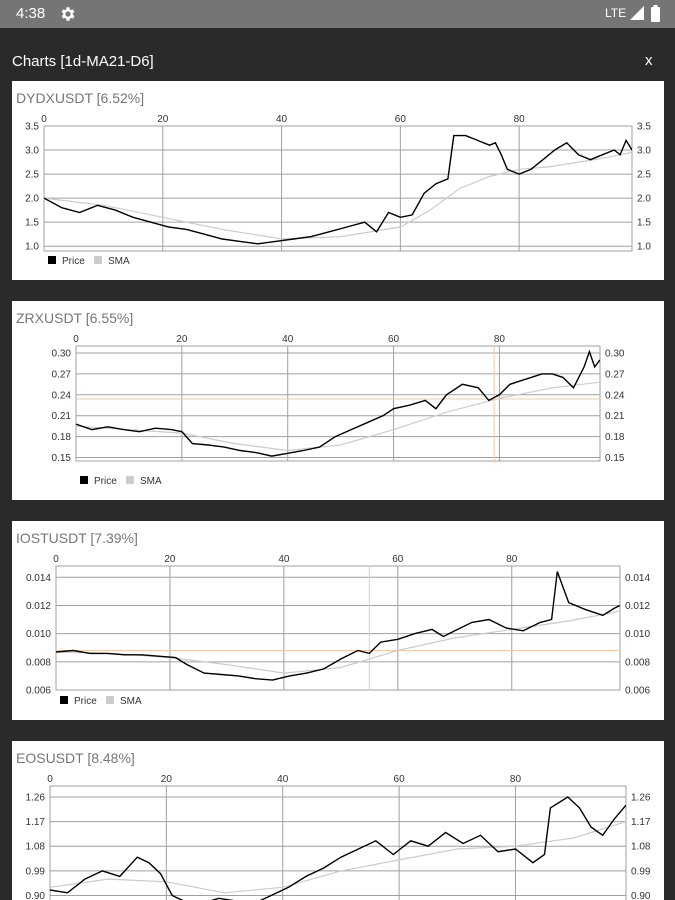  I want to click on y-tick-label-right: 0.90, so click(641, 895).